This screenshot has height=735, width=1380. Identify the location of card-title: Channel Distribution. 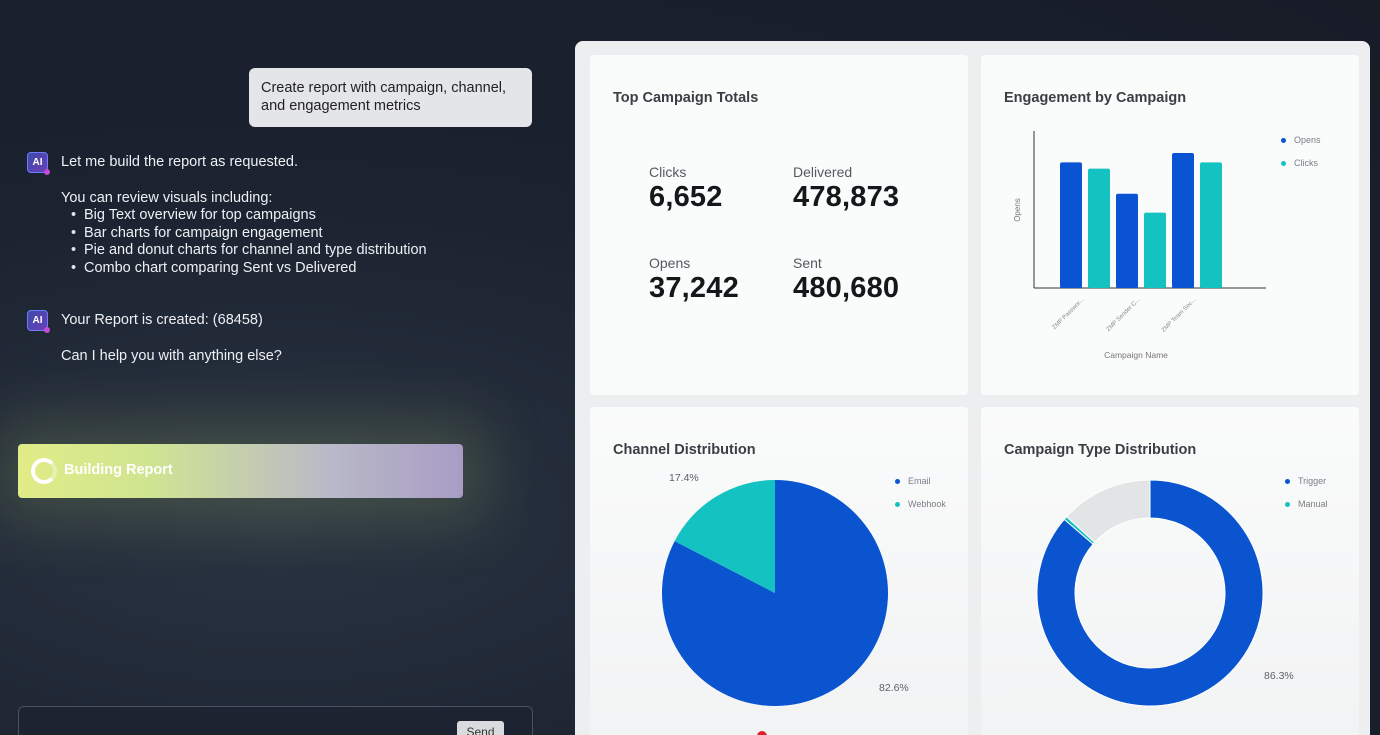
(684, 450).